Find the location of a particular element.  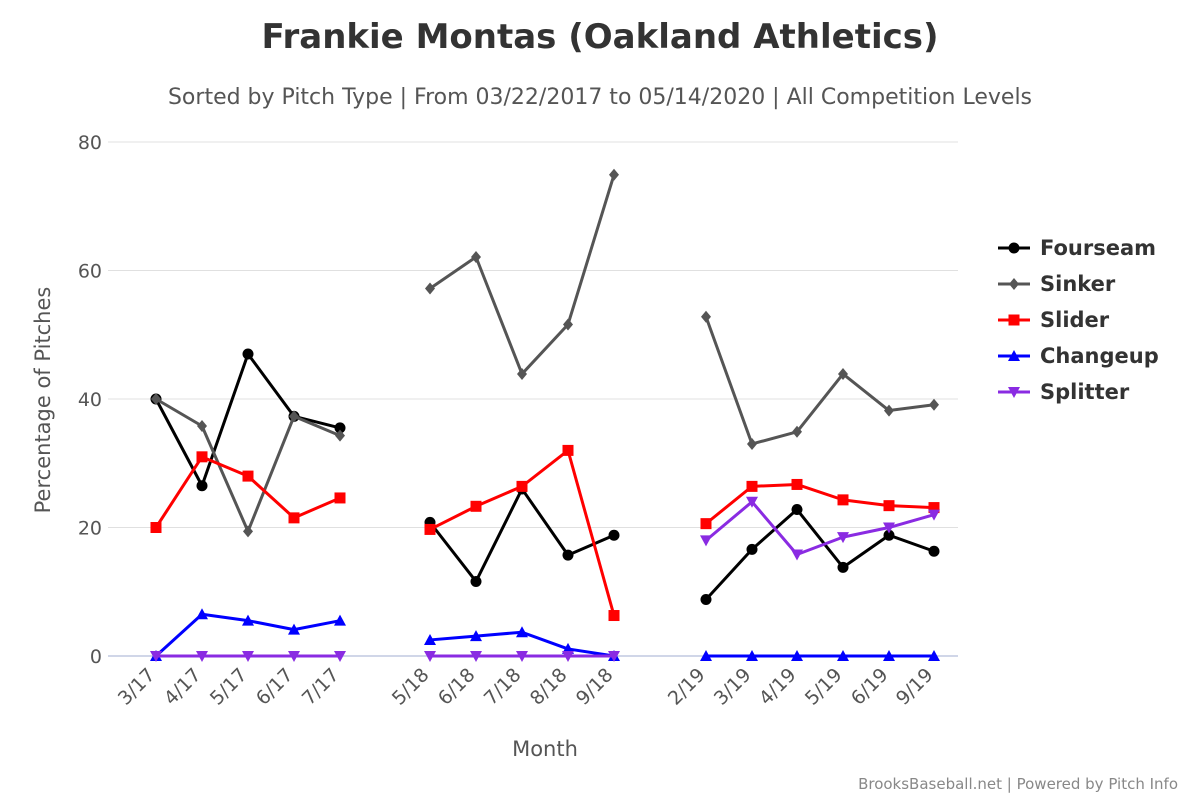

legend-item-changeup: Changeup is located at coordinates (1078, 356).